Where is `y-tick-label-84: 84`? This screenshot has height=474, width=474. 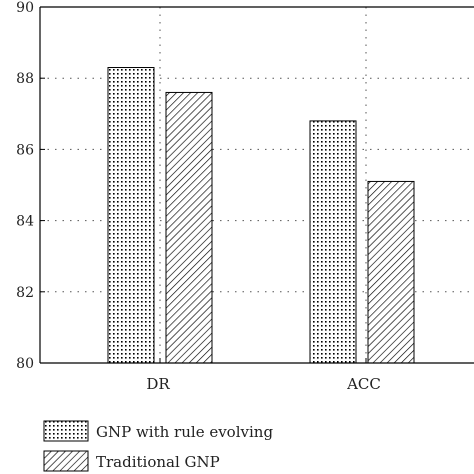 y-tick-label-84: 84 is located at coordinates (25, 222).